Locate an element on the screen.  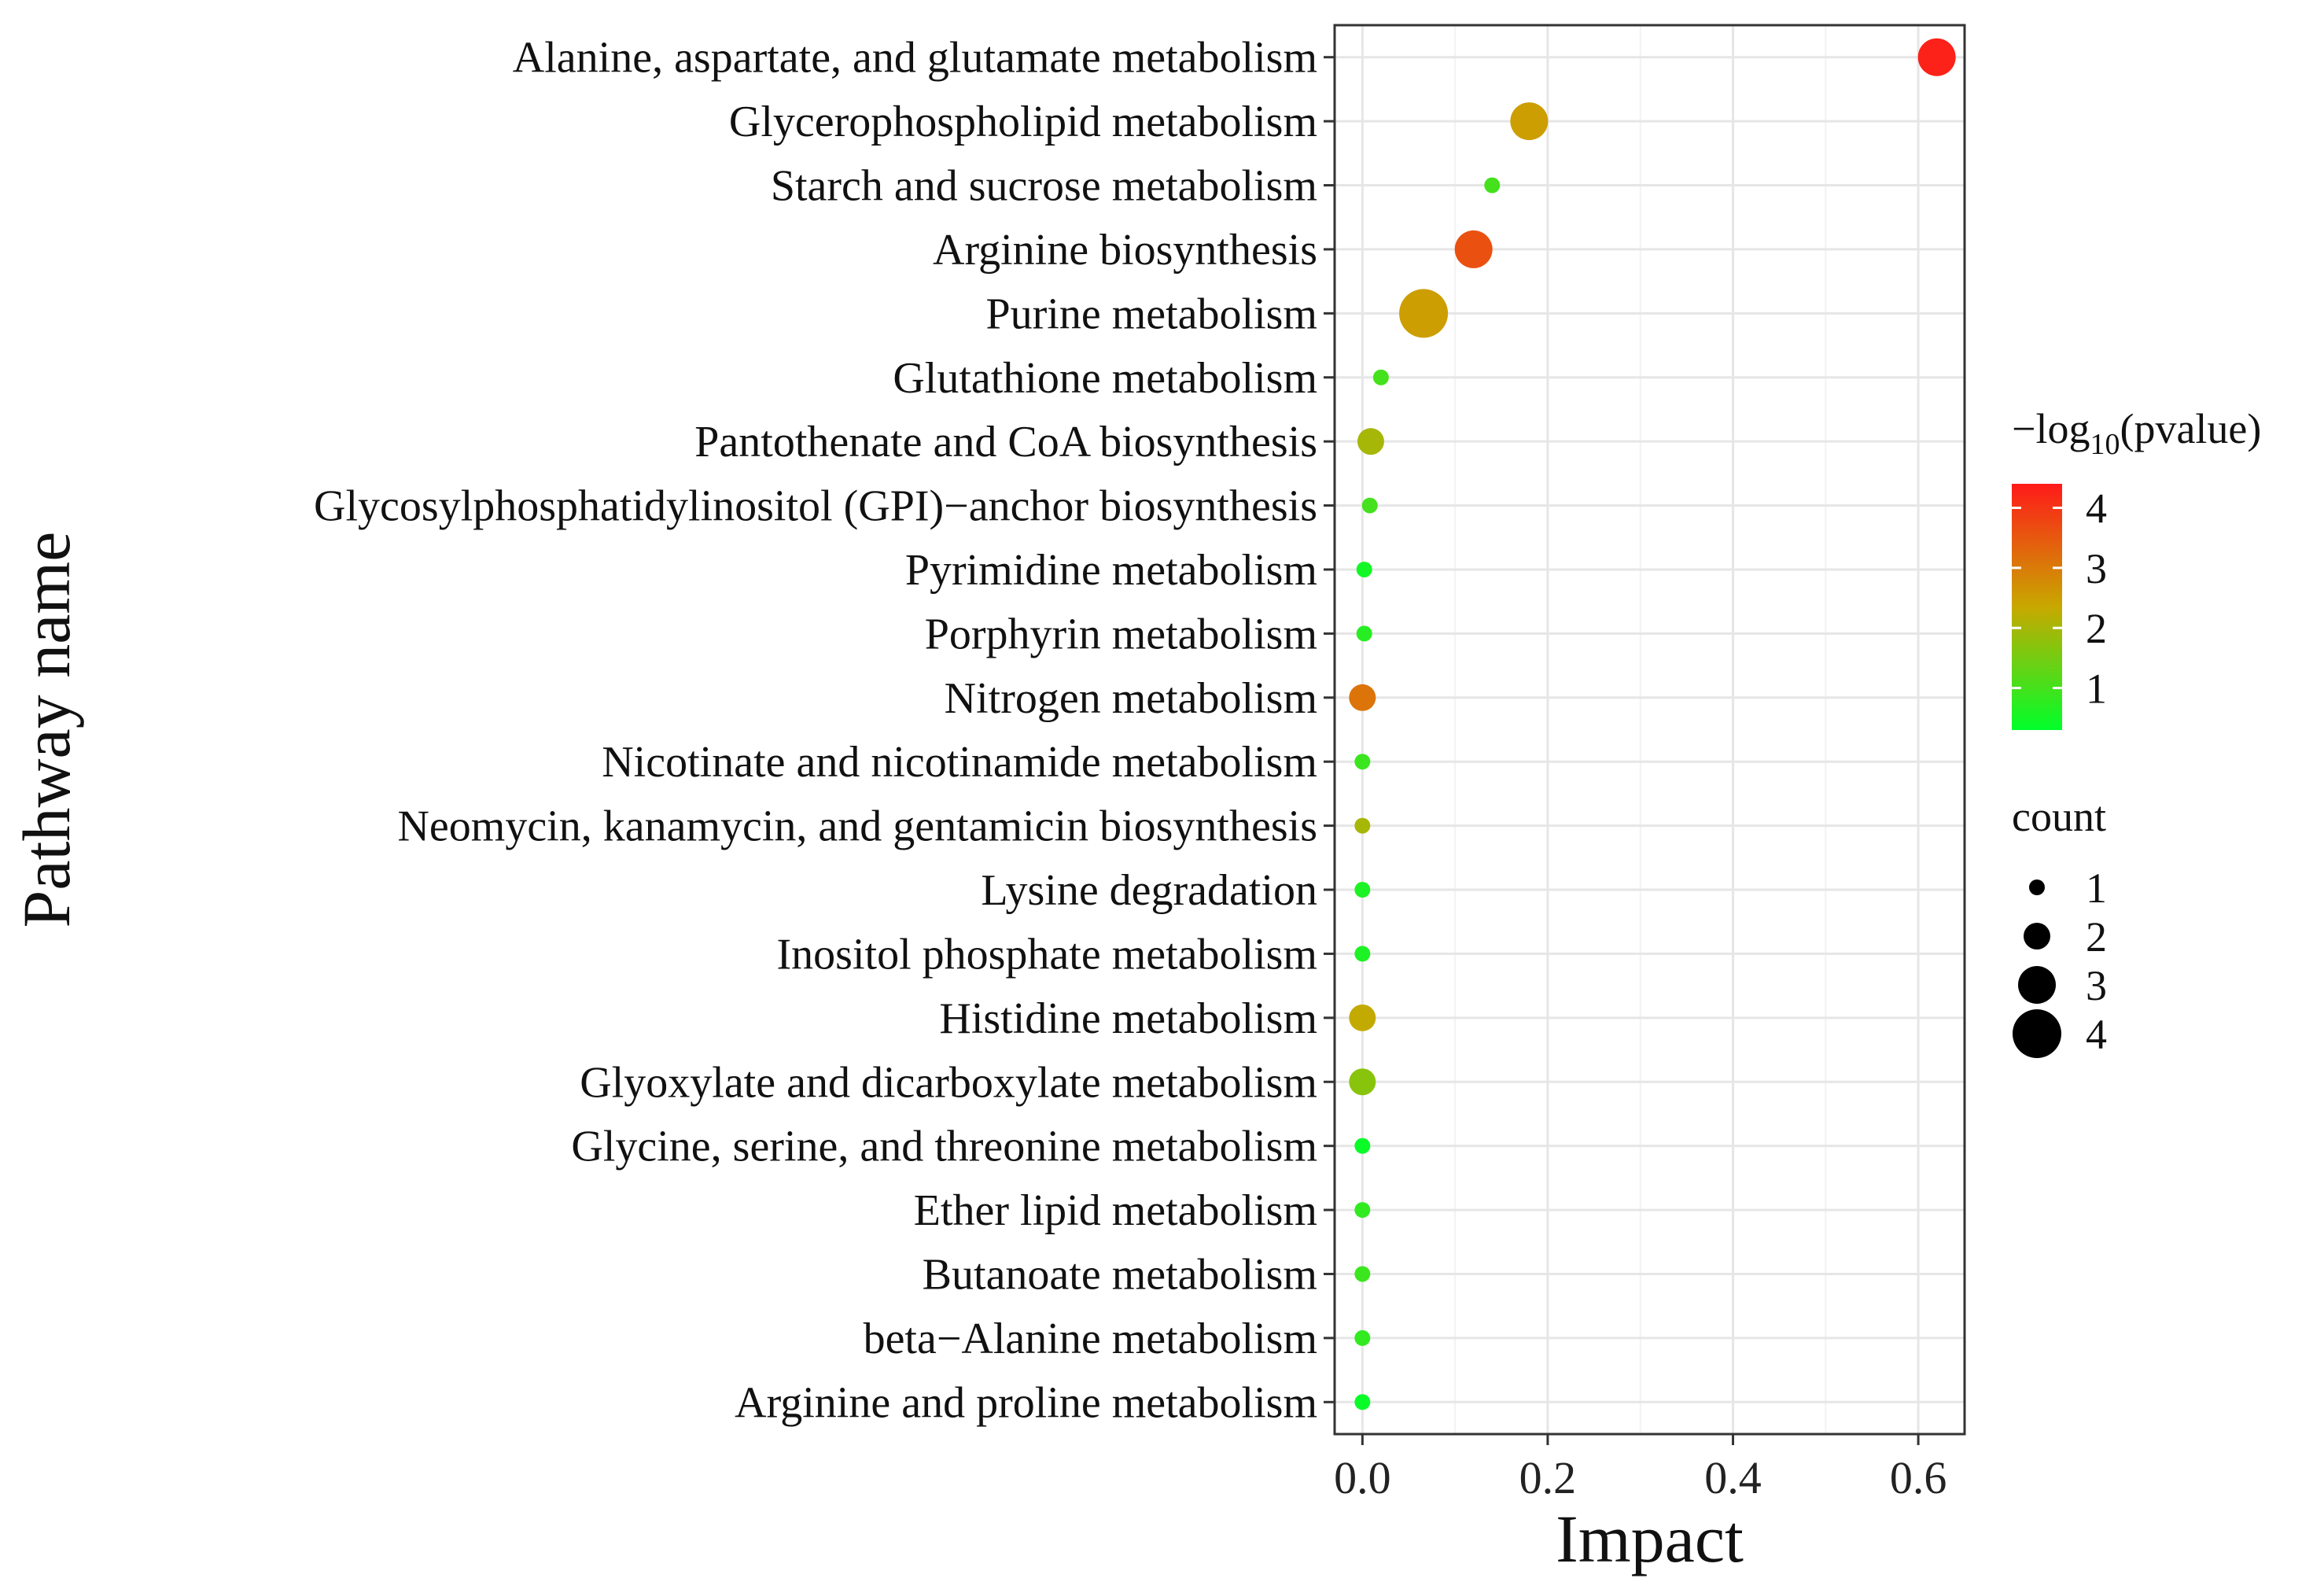
color-legend-title-prefix: −log is located at coordinates (2051, 428).